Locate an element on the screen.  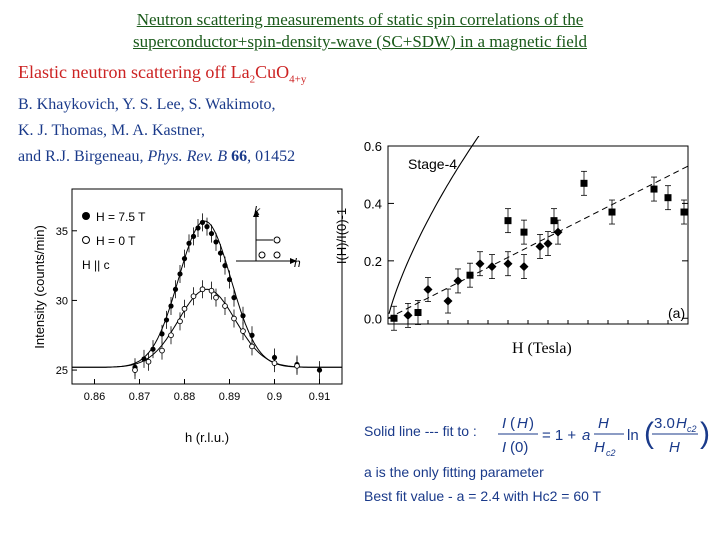
legend-marker-filled is located at coordinates (86, 216).